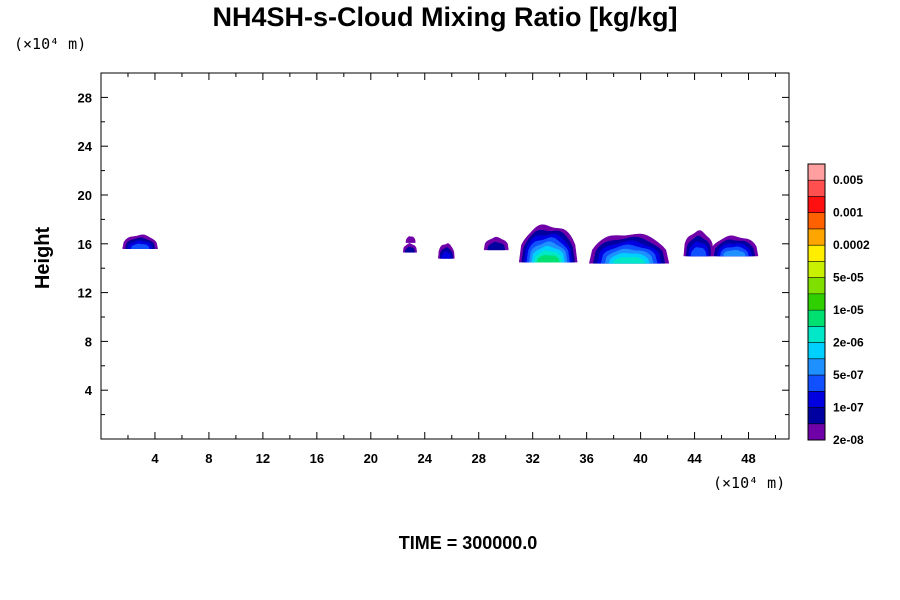  Describe the element at coordinates (848, 180) in the screenshot. I see `colorbar-label: 0.005` at that location.